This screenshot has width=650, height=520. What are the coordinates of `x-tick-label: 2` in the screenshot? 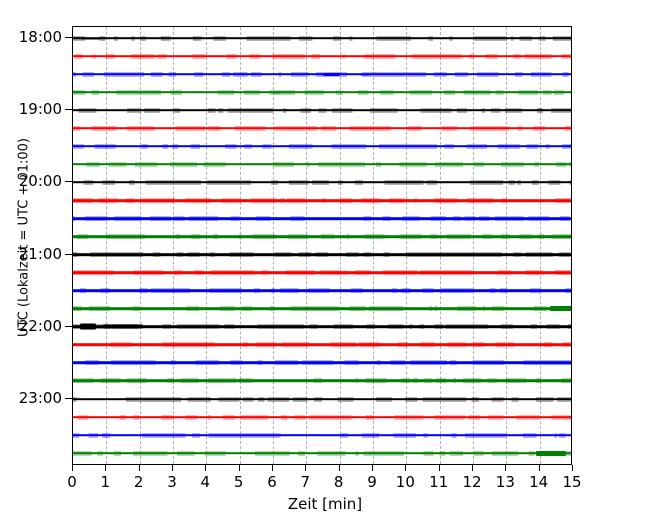 It's located at (138, 482).